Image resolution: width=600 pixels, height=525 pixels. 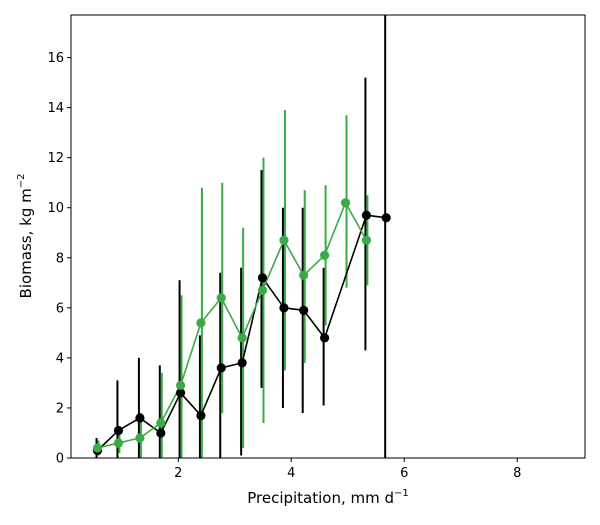 I want to click on y-tick-label: 10, so click(x=55, y=208).